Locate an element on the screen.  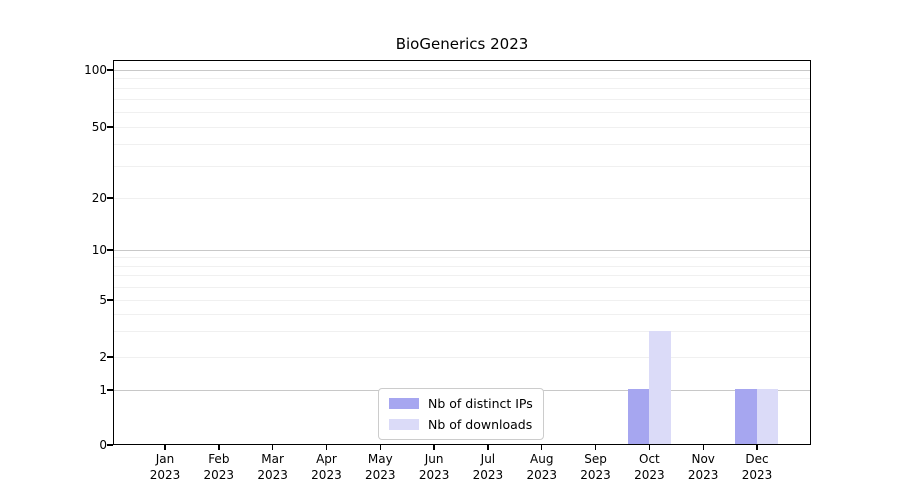
y-tick-label: 50 is located at coordinates (99, 127).